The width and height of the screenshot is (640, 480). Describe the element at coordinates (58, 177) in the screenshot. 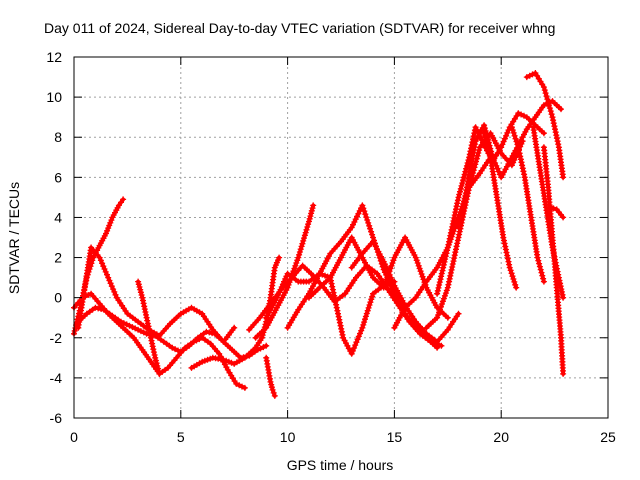

I see `y-tick-label: 6` at that location.